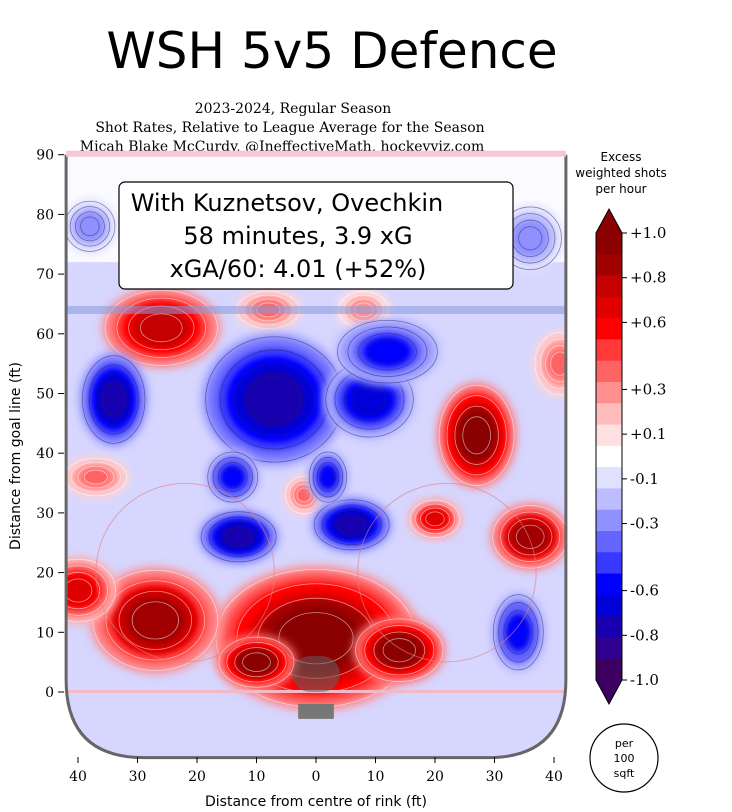  What do you see at coordinates (316, 802) in the screenshot?
I see `x-axis-label: Distance from centre of rink (ft)` at bounding box center [316, 802].